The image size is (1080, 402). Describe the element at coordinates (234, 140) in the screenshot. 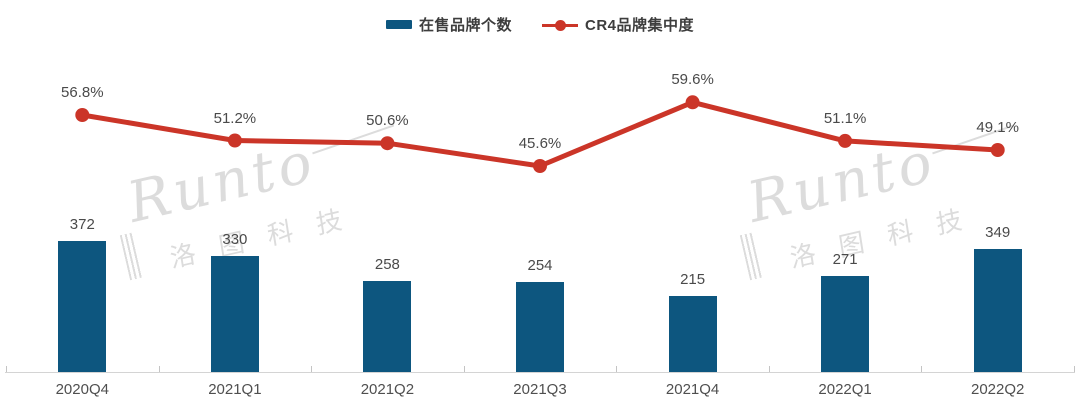

I see `line-point-2021Q1` at that location.